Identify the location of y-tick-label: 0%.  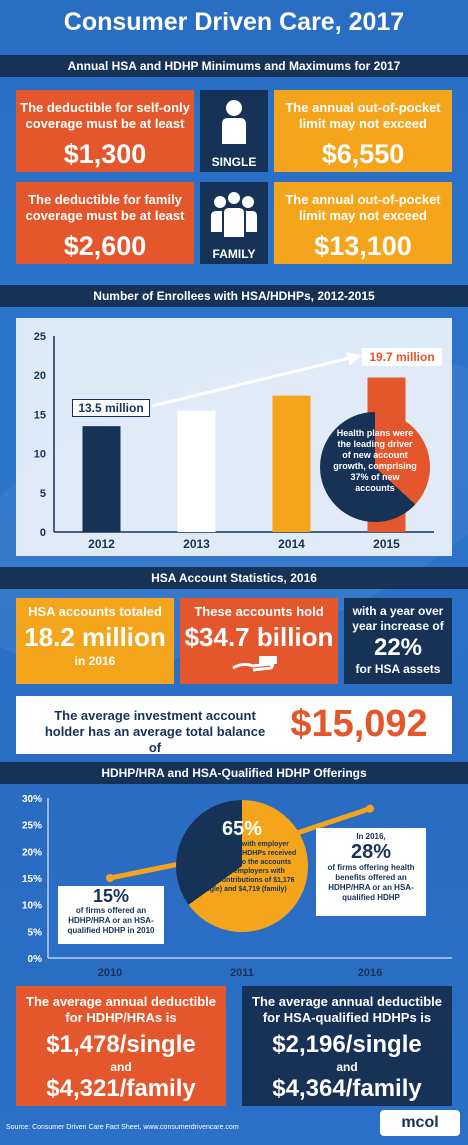
(35, 959).